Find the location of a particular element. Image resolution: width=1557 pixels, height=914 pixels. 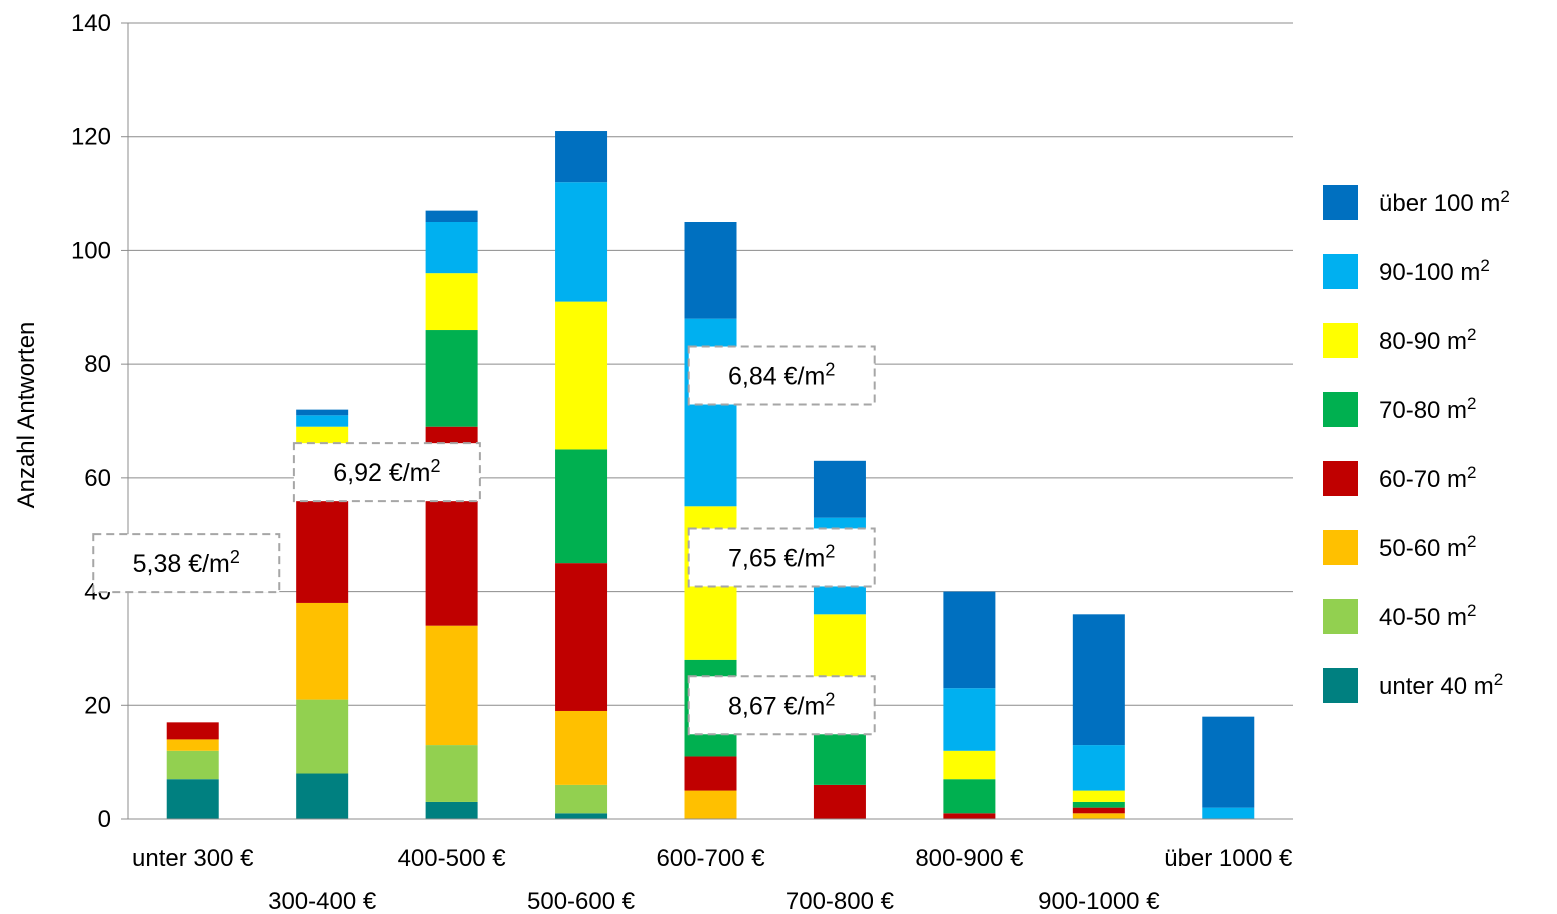

x-tick-label: 700-800 € is located at coordinates (840, 901).